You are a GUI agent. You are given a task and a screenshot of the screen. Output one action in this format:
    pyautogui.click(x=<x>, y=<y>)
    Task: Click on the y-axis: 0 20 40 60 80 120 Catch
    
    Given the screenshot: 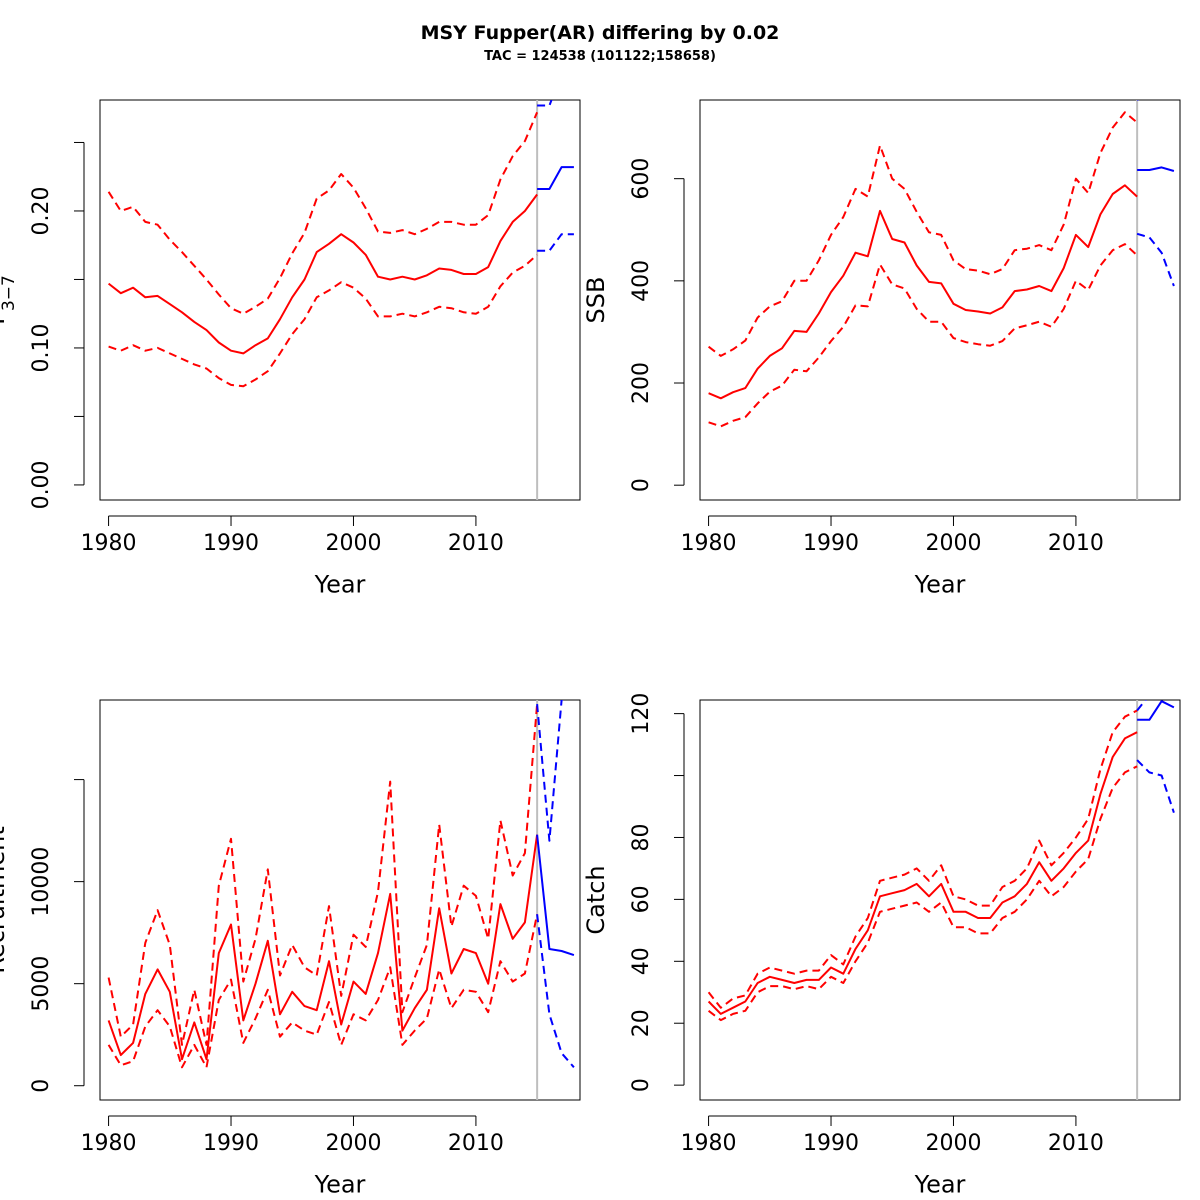 What is the action you would take?
    pyautogui.click(x=633, y=892)
    